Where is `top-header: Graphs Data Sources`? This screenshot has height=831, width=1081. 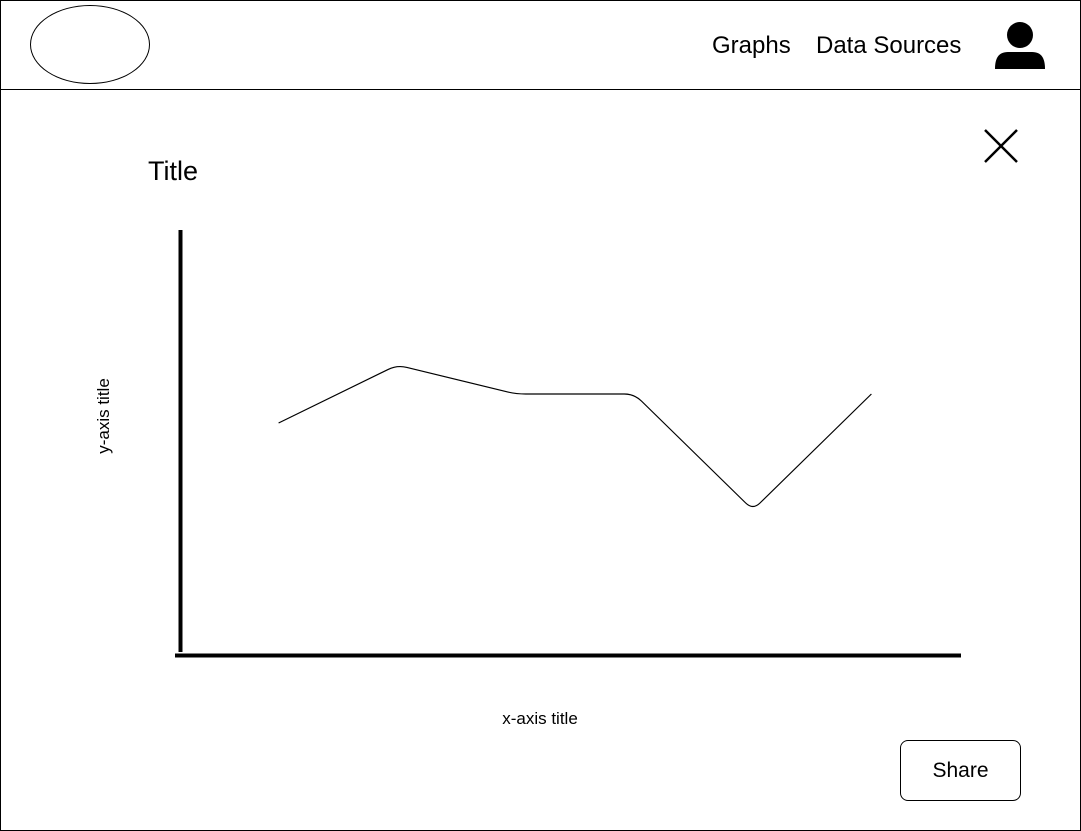 top-header: Graphs Data Sources is located at coordinates (540, 45).